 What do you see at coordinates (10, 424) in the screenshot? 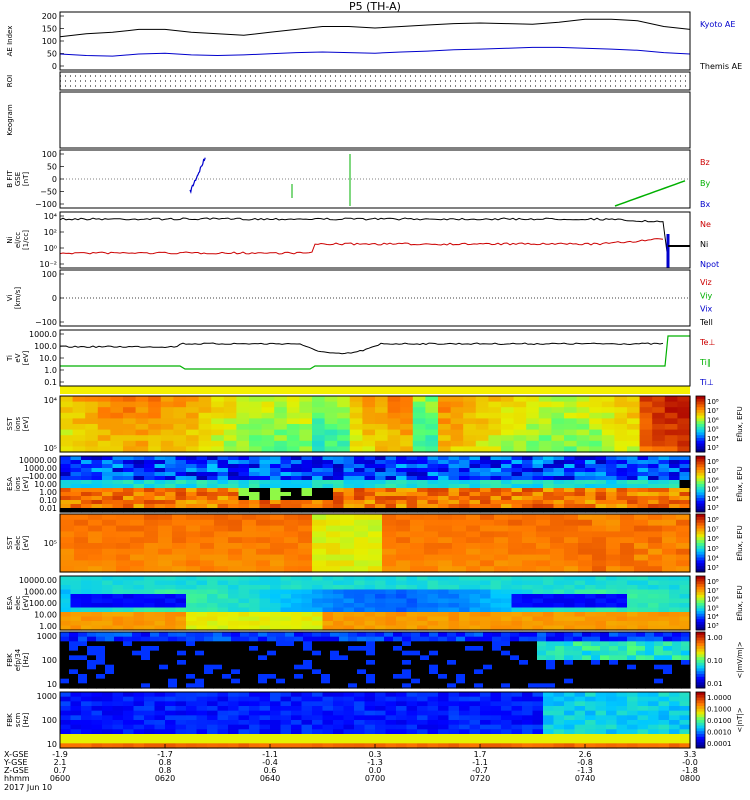
I see `ylabel-sst_i: SST` at bounding box center [10, 424].